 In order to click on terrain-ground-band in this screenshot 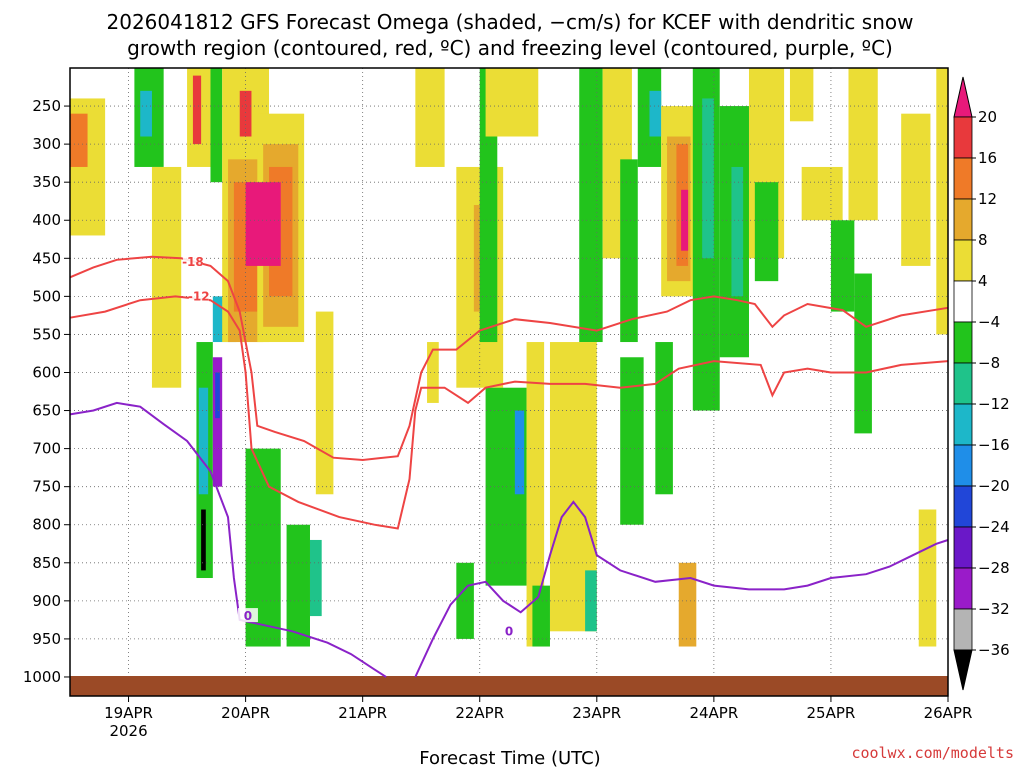, I will do `click(509, 686)`.